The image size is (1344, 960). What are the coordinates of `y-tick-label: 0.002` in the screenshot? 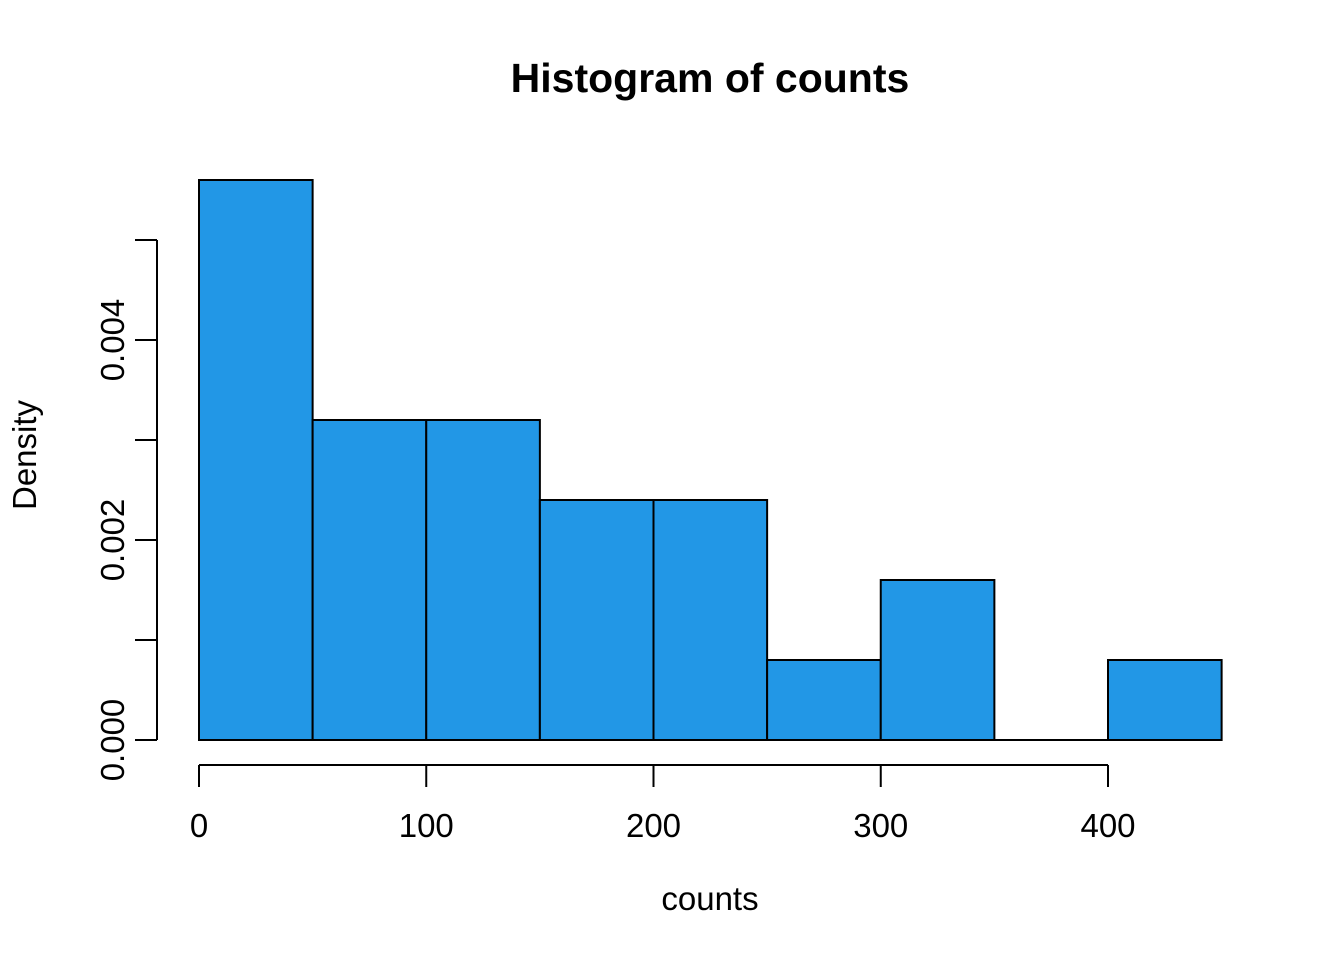 It's located at (112, 540).